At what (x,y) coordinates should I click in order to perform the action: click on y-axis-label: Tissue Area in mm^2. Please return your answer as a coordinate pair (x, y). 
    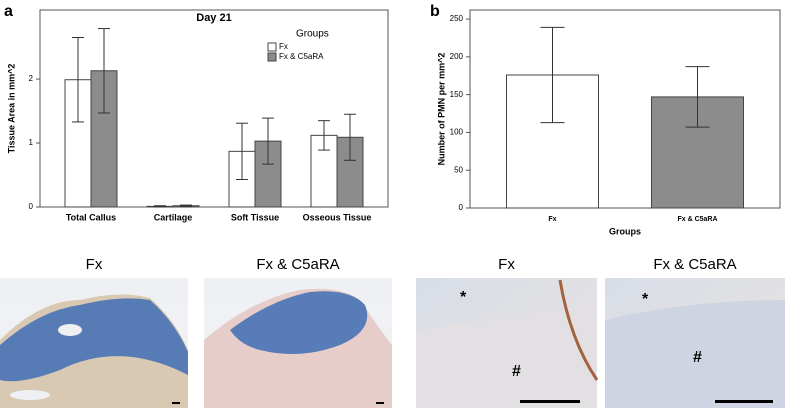
    Looking at the image, I should click on (11, 109).